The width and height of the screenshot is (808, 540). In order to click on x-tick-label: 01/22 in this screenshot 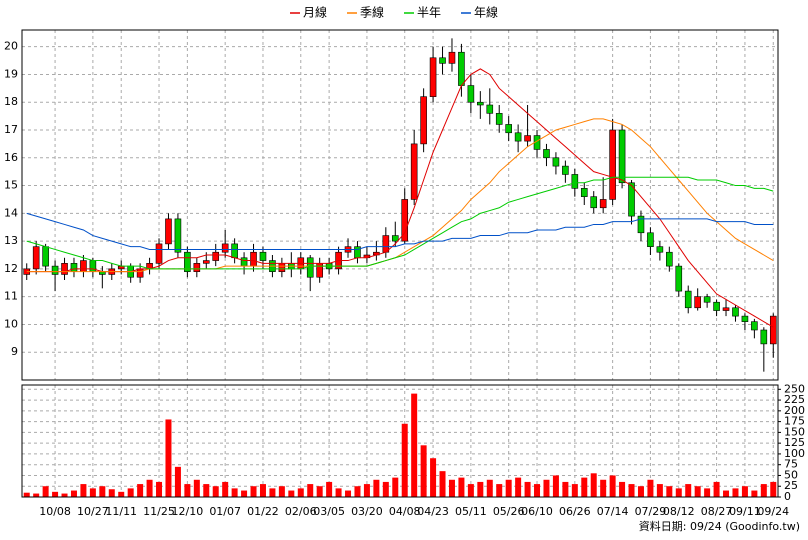, I will do `click(263, 511)`.